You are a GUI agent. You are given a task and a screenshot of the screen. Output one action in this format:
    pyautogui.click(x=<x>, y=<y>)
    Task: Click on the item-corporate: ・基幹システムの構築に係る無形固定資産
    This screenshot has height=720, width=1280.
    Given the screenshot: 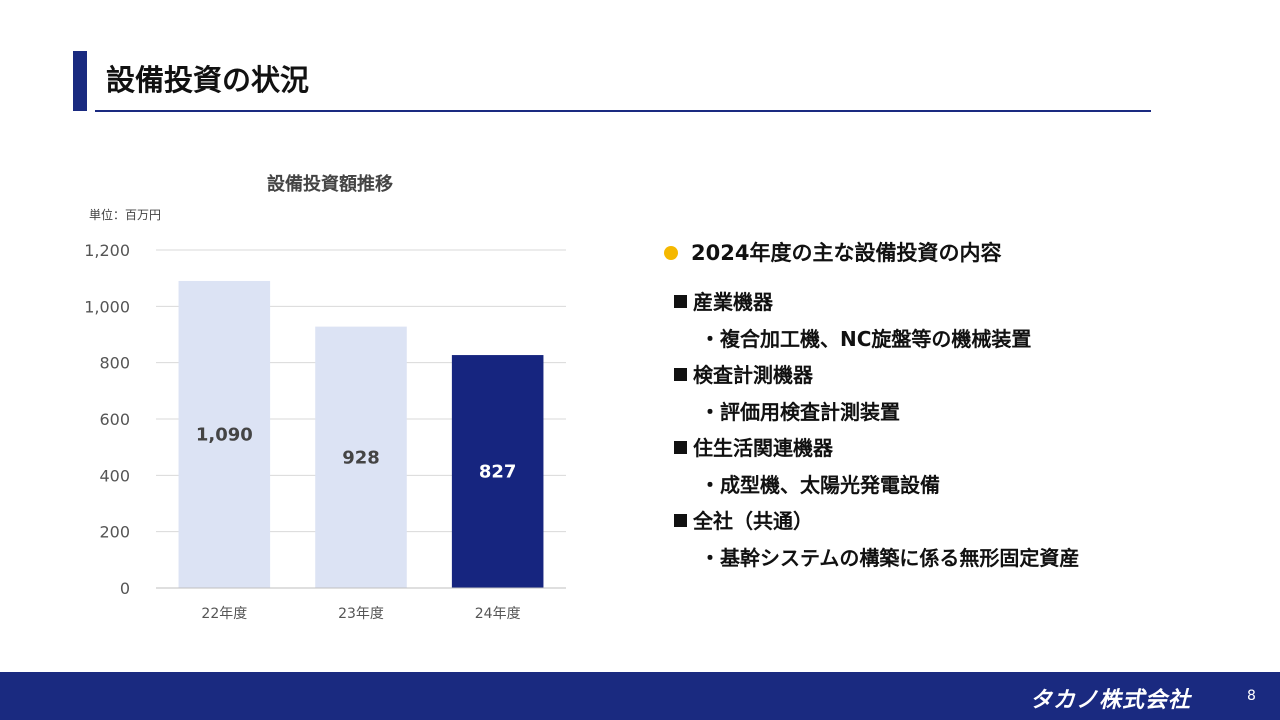 What is the action you would take?
    pyautogui.click(x=890, y=557)
    